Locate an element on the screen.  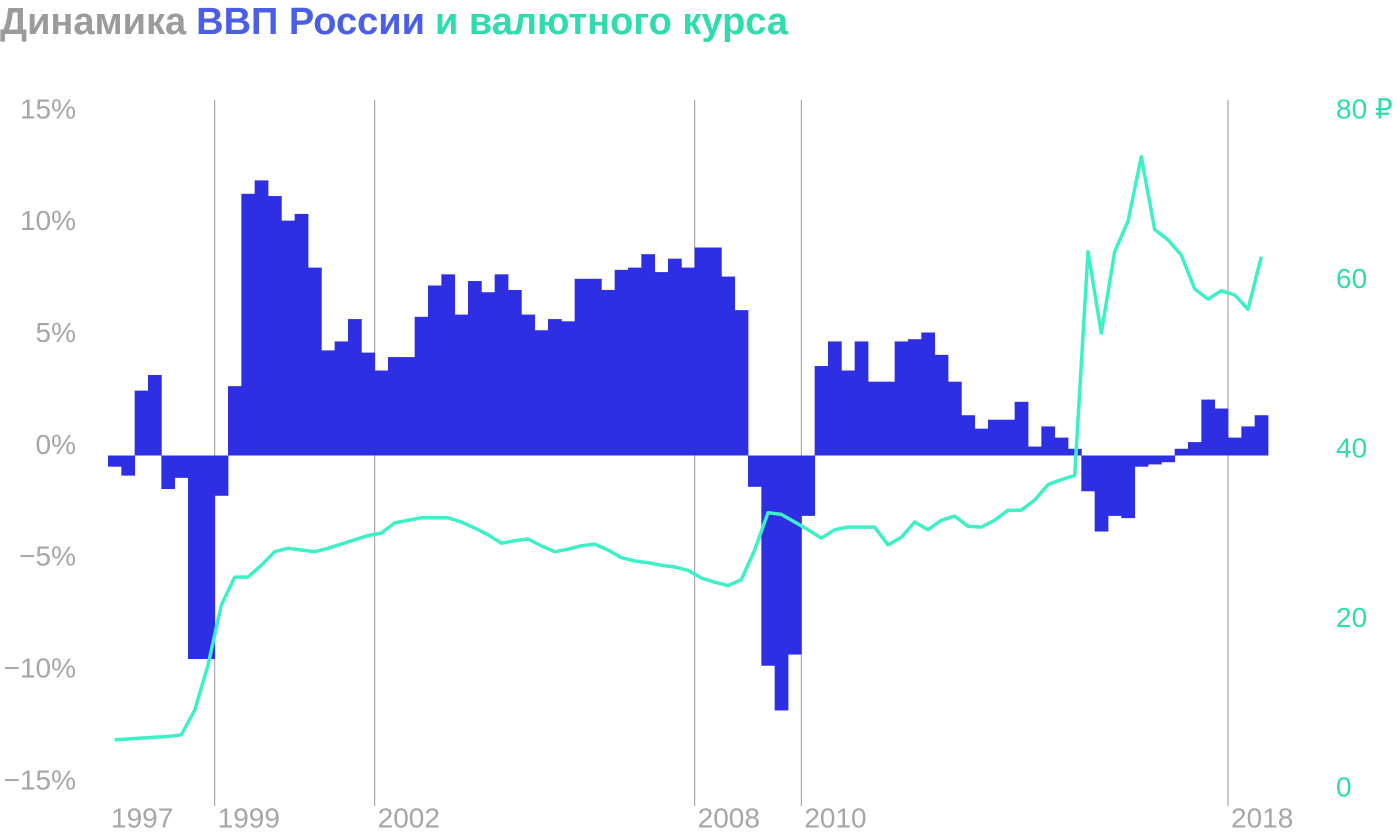
title-segment: и валютного курса is located at coordinates (612, 22).